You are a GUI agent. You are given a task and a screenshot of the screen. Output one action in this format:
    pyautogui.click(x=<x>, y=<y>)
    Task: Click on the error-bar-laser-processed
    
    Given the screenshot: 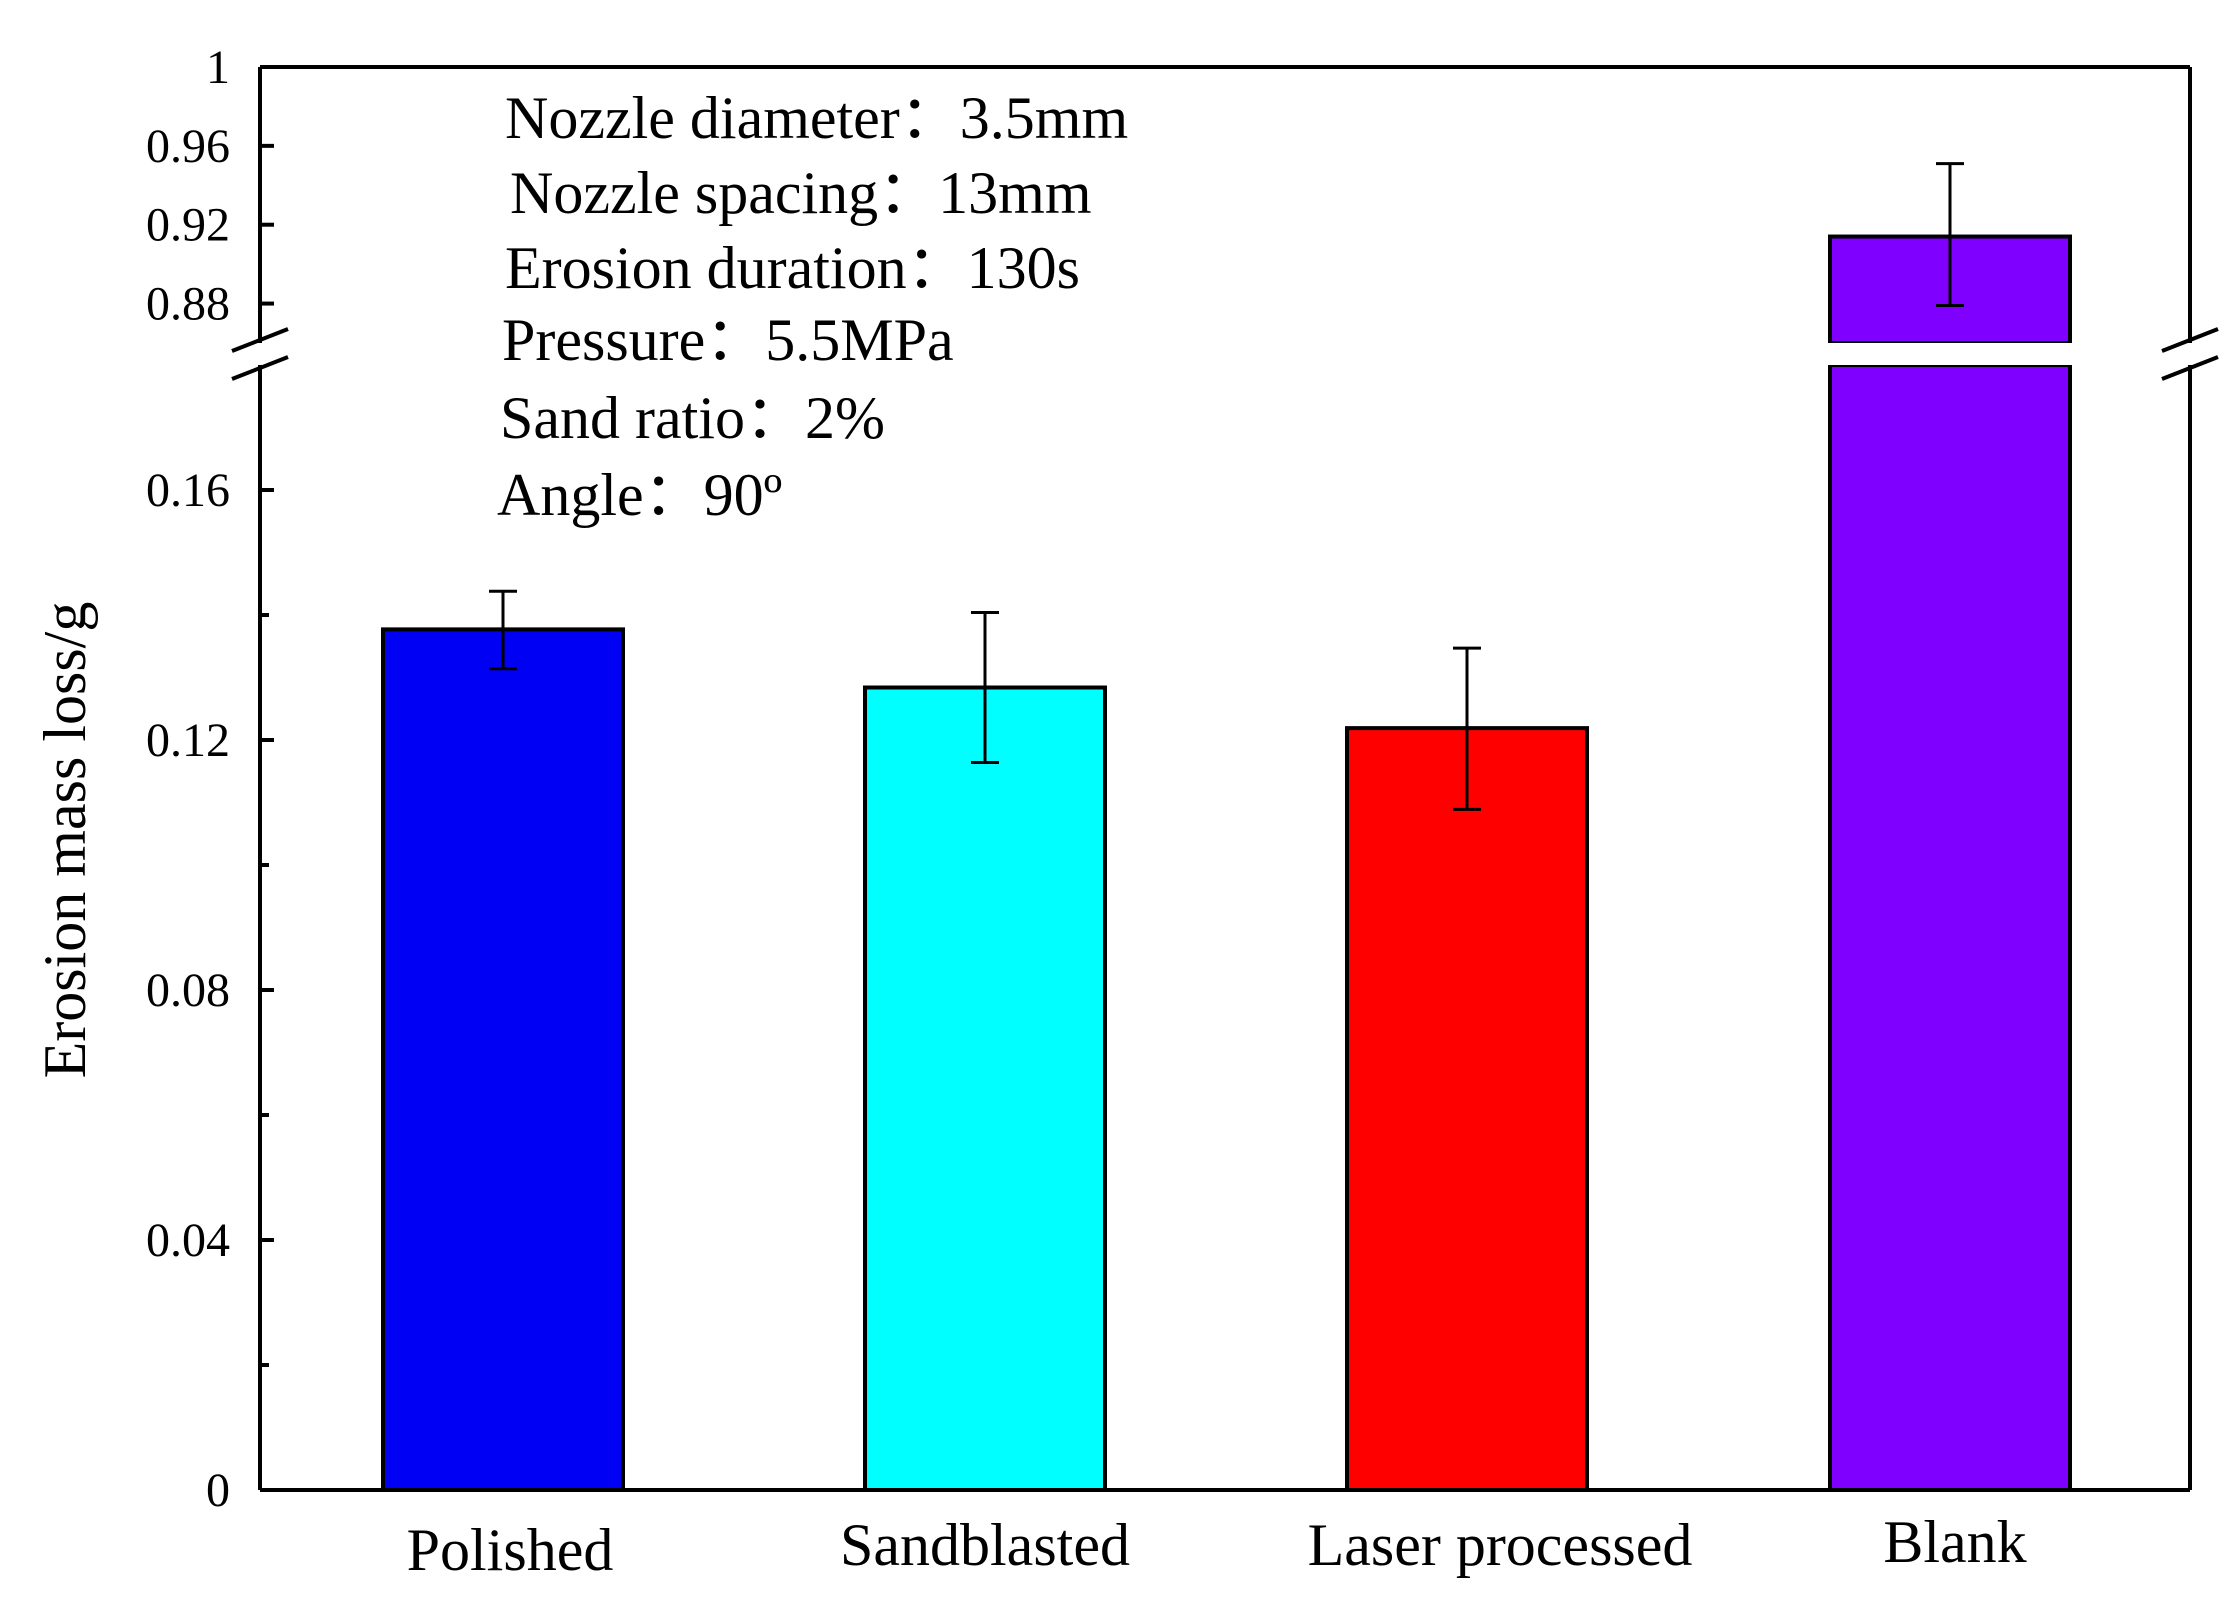 What is the action you would take?
    pyautogui.click(x=1467, y=728)
    